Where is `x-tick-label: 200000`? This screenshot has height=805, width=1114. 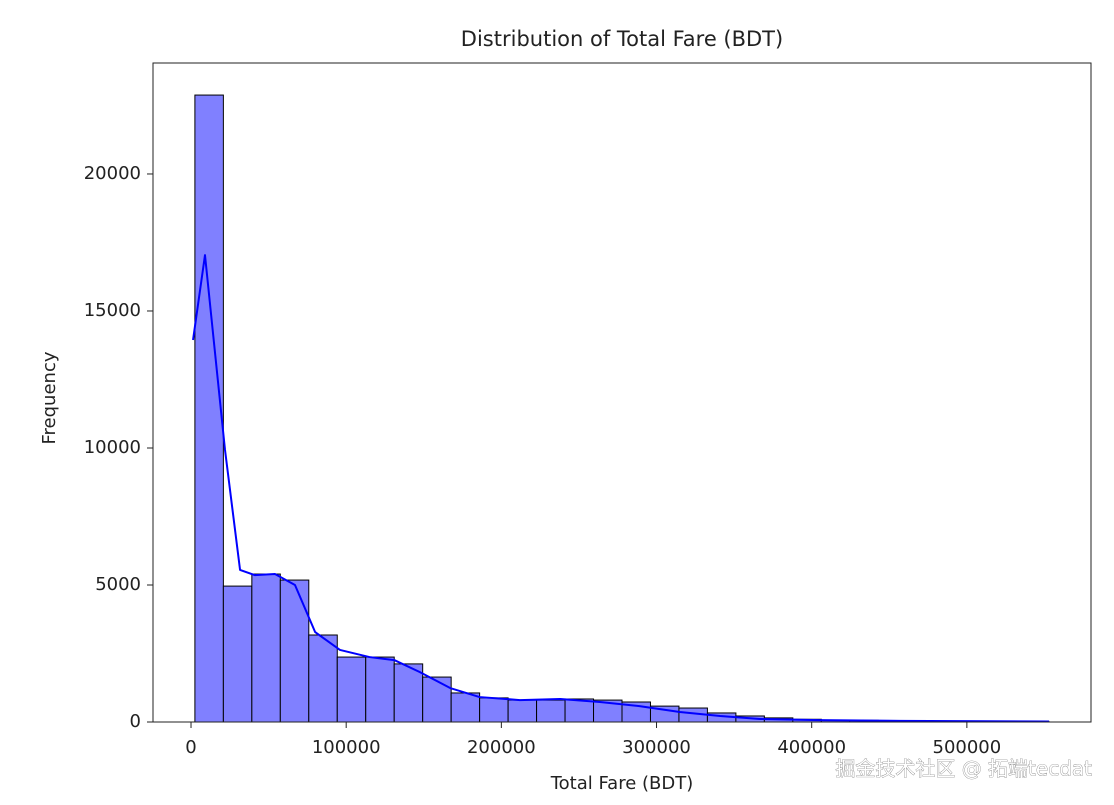 x-tick-label: 200000 is located at coordinates (501, 747).